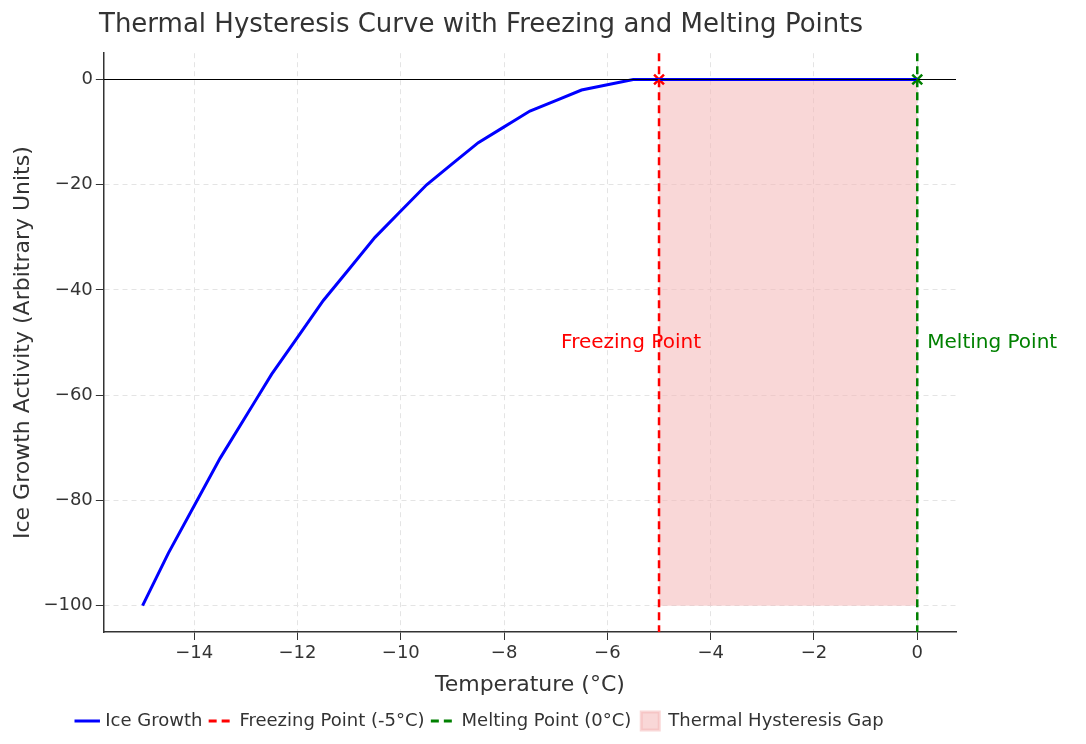 The width and height of the screenshot is (1086, 744). Describe the element at coordinates (68, 604) in the screenshot. I see `y-tick-label: −100` at that location.